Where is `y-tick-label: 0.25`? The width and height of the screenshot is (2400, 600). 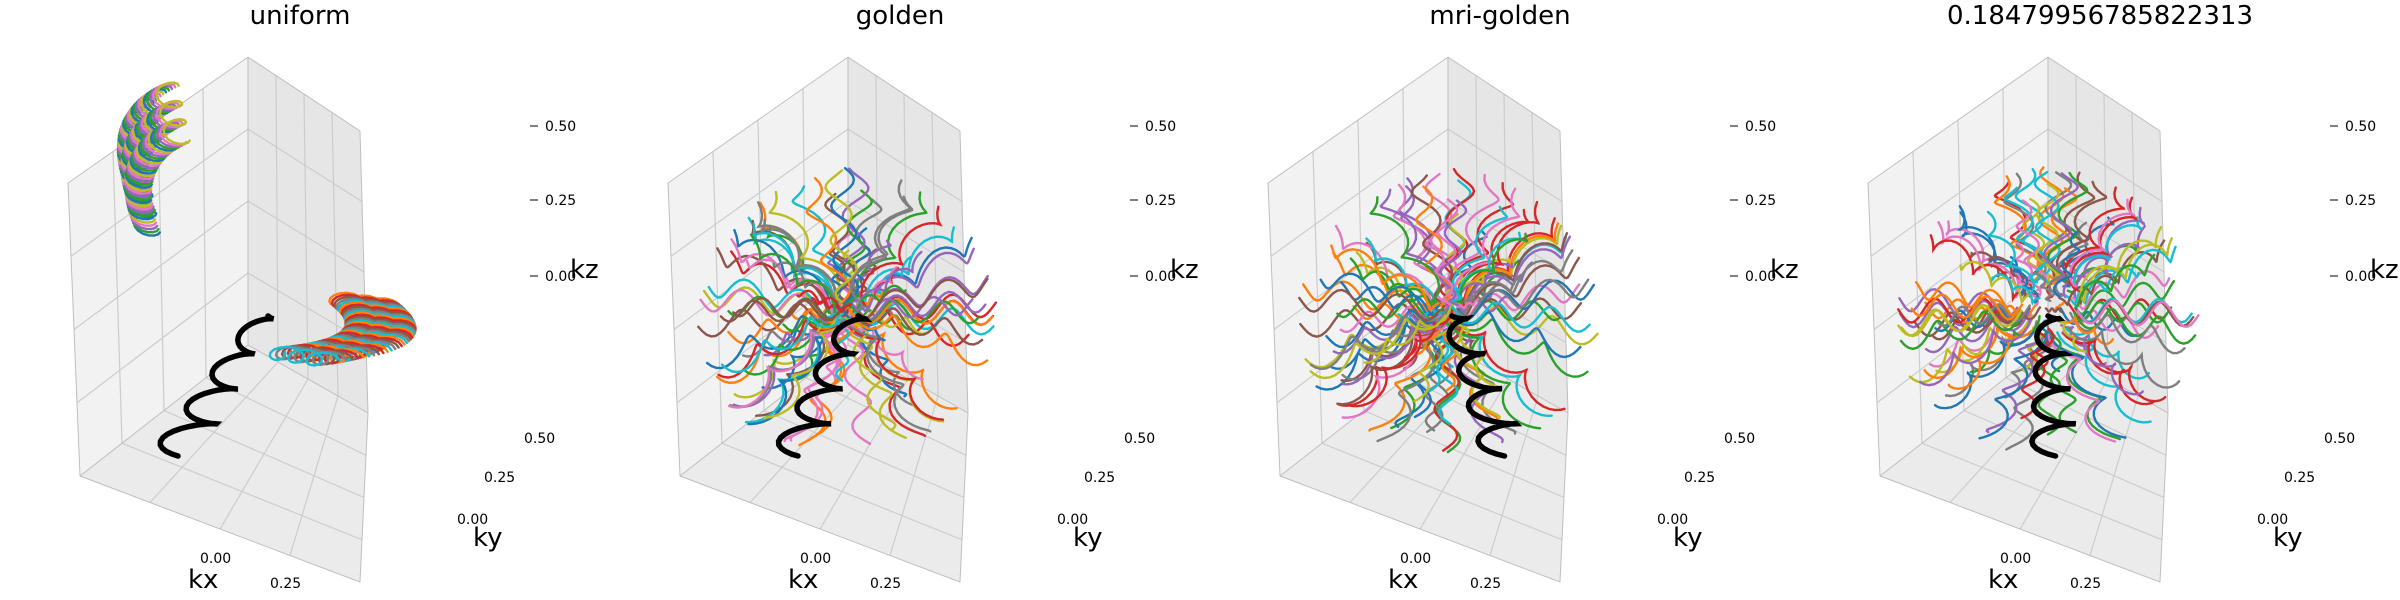 y-tick-label: 0.25 is located at coordinates (1699, 478).